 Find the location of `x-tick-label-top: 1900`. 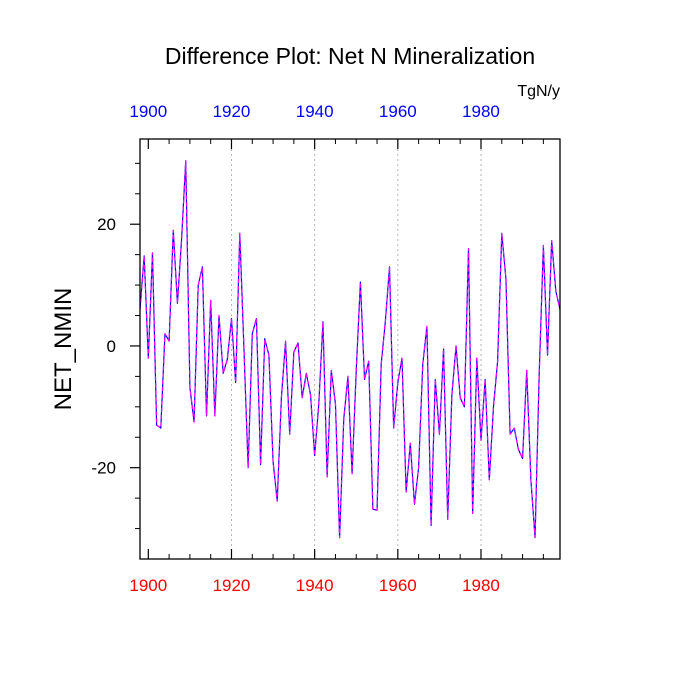

x-tick-label-top: 1900 is located at coordinates (148, 111).